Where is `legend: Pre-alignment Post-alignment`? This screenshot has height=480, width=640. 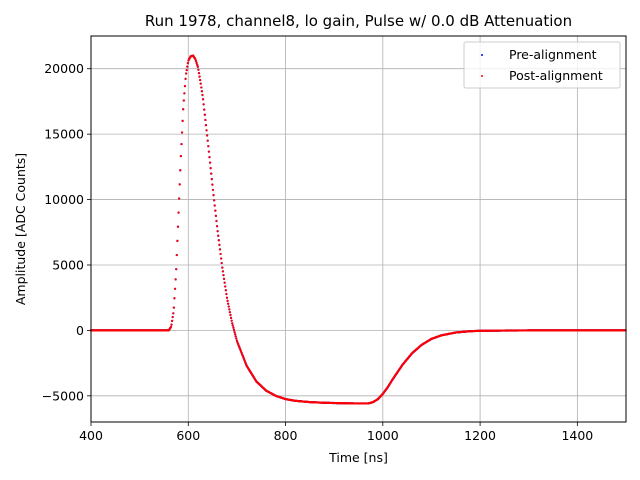
legend: Pre-alignment Post-alignment is located at coordinates (542, 65).